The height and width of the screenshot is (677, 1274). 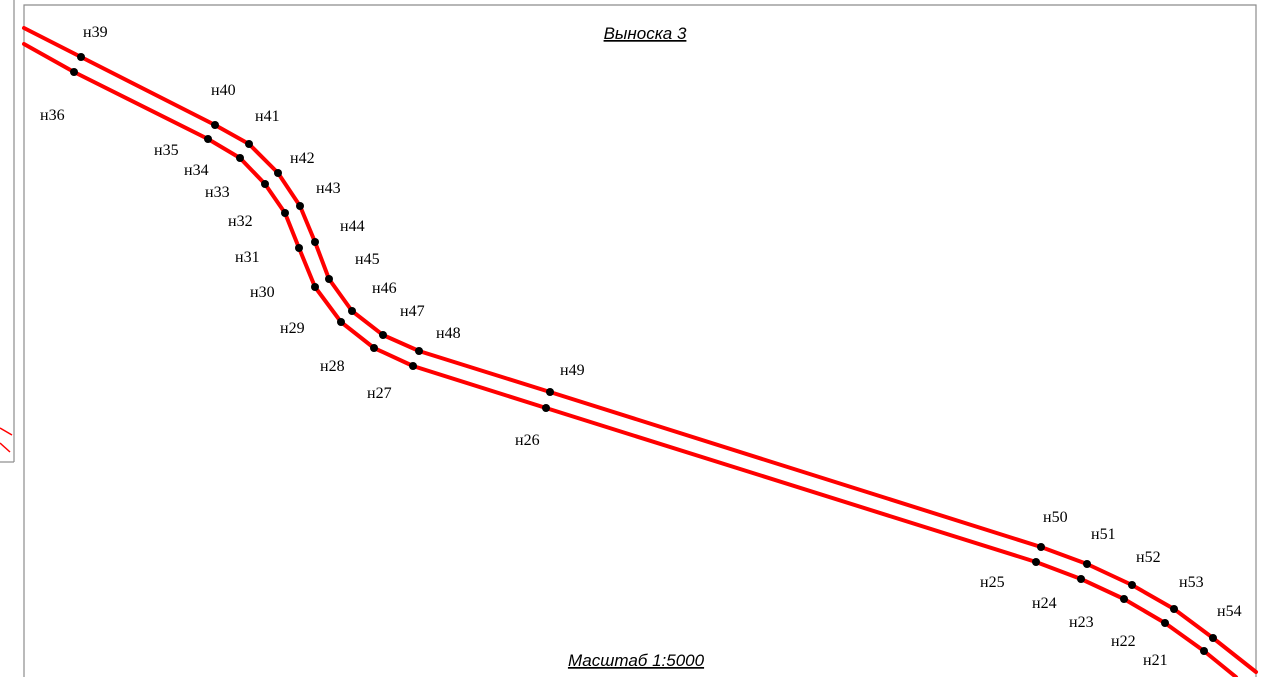 I want to click on point-label: н32, so click(x=240, y=221).